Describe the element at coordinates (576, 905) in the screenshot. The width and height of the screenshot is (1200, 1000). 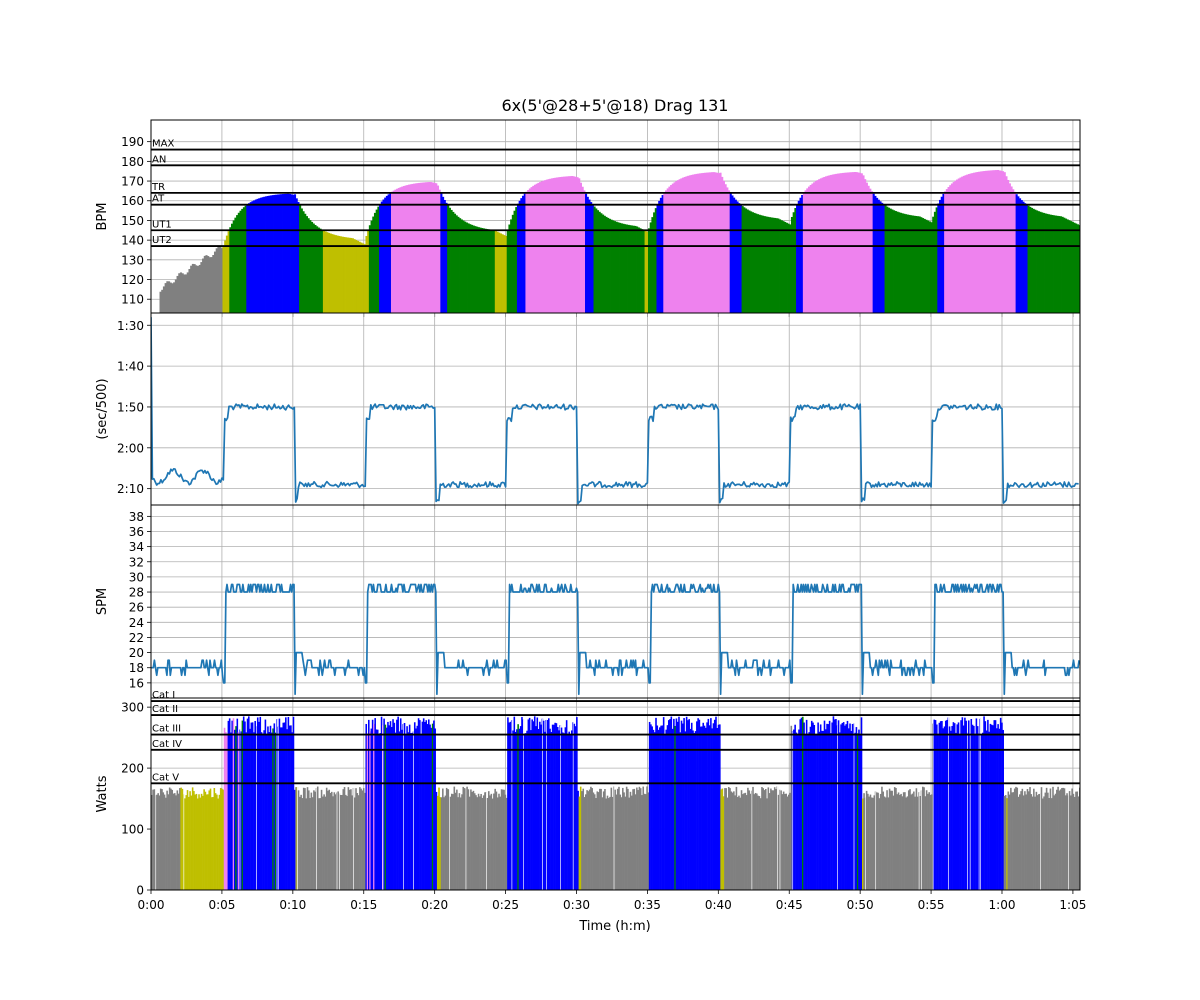
I see `x-tick-label: 0:30` at that location.